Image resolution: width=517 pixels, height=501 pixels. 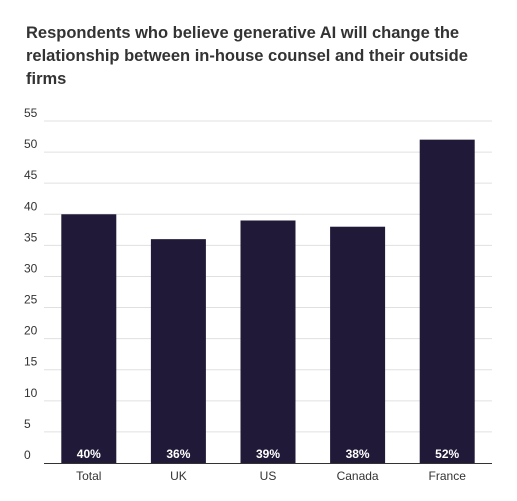 What do you see at coordinates (31, 284) in the screenshot?
I see `y-axis-tick-labels: 0 5 10 15 20 25 30 35 40 45 50 55` at bounding box center [31, 284].